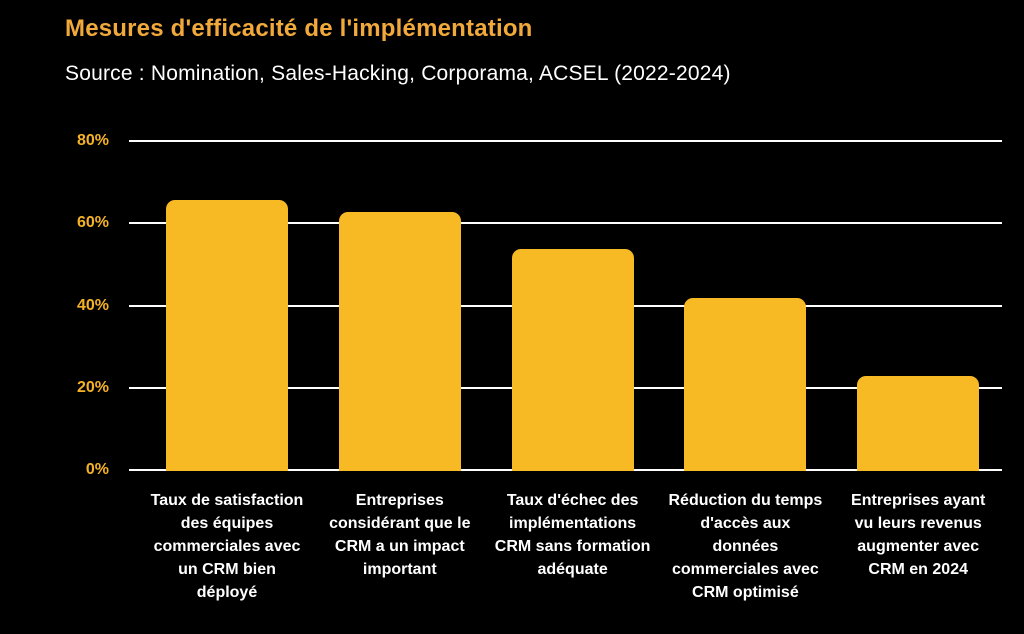 This screenshot has height=634, width=1024. I want to click on y-tick-label-20%: 20%, so click(92, 387).